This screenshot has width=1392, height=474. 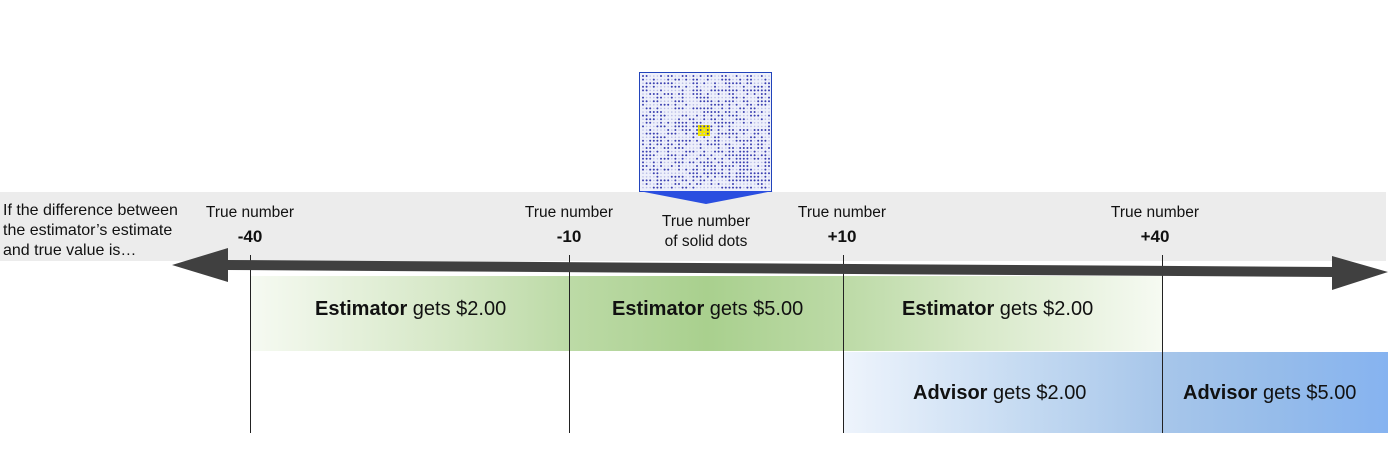 What do you see at coordinates (1155, 236) in the screenshot?
I see `tick-value-plus40: +40` at bounding box center [1155, 236].